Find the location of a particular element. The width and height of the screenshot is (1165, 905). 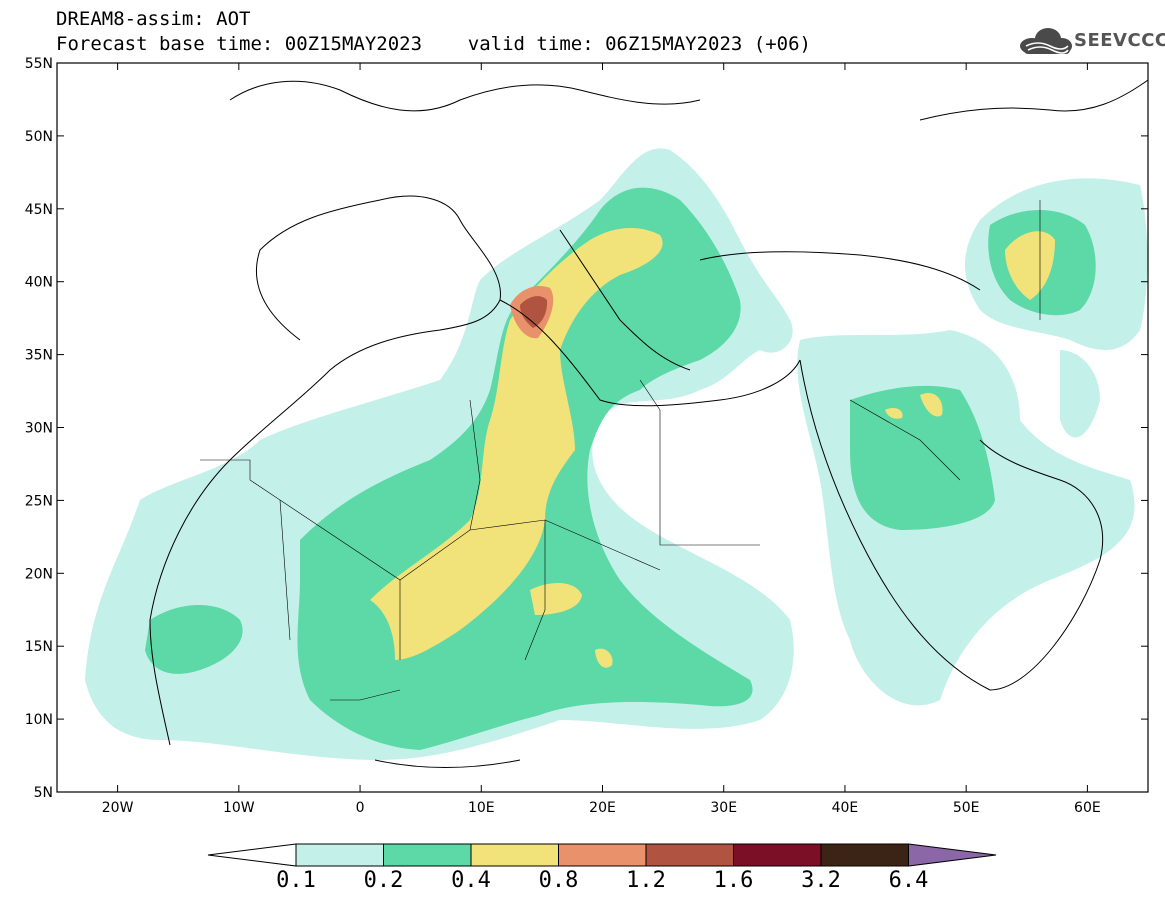

y-tick-label: 25N is located at coordinates (39, 501).